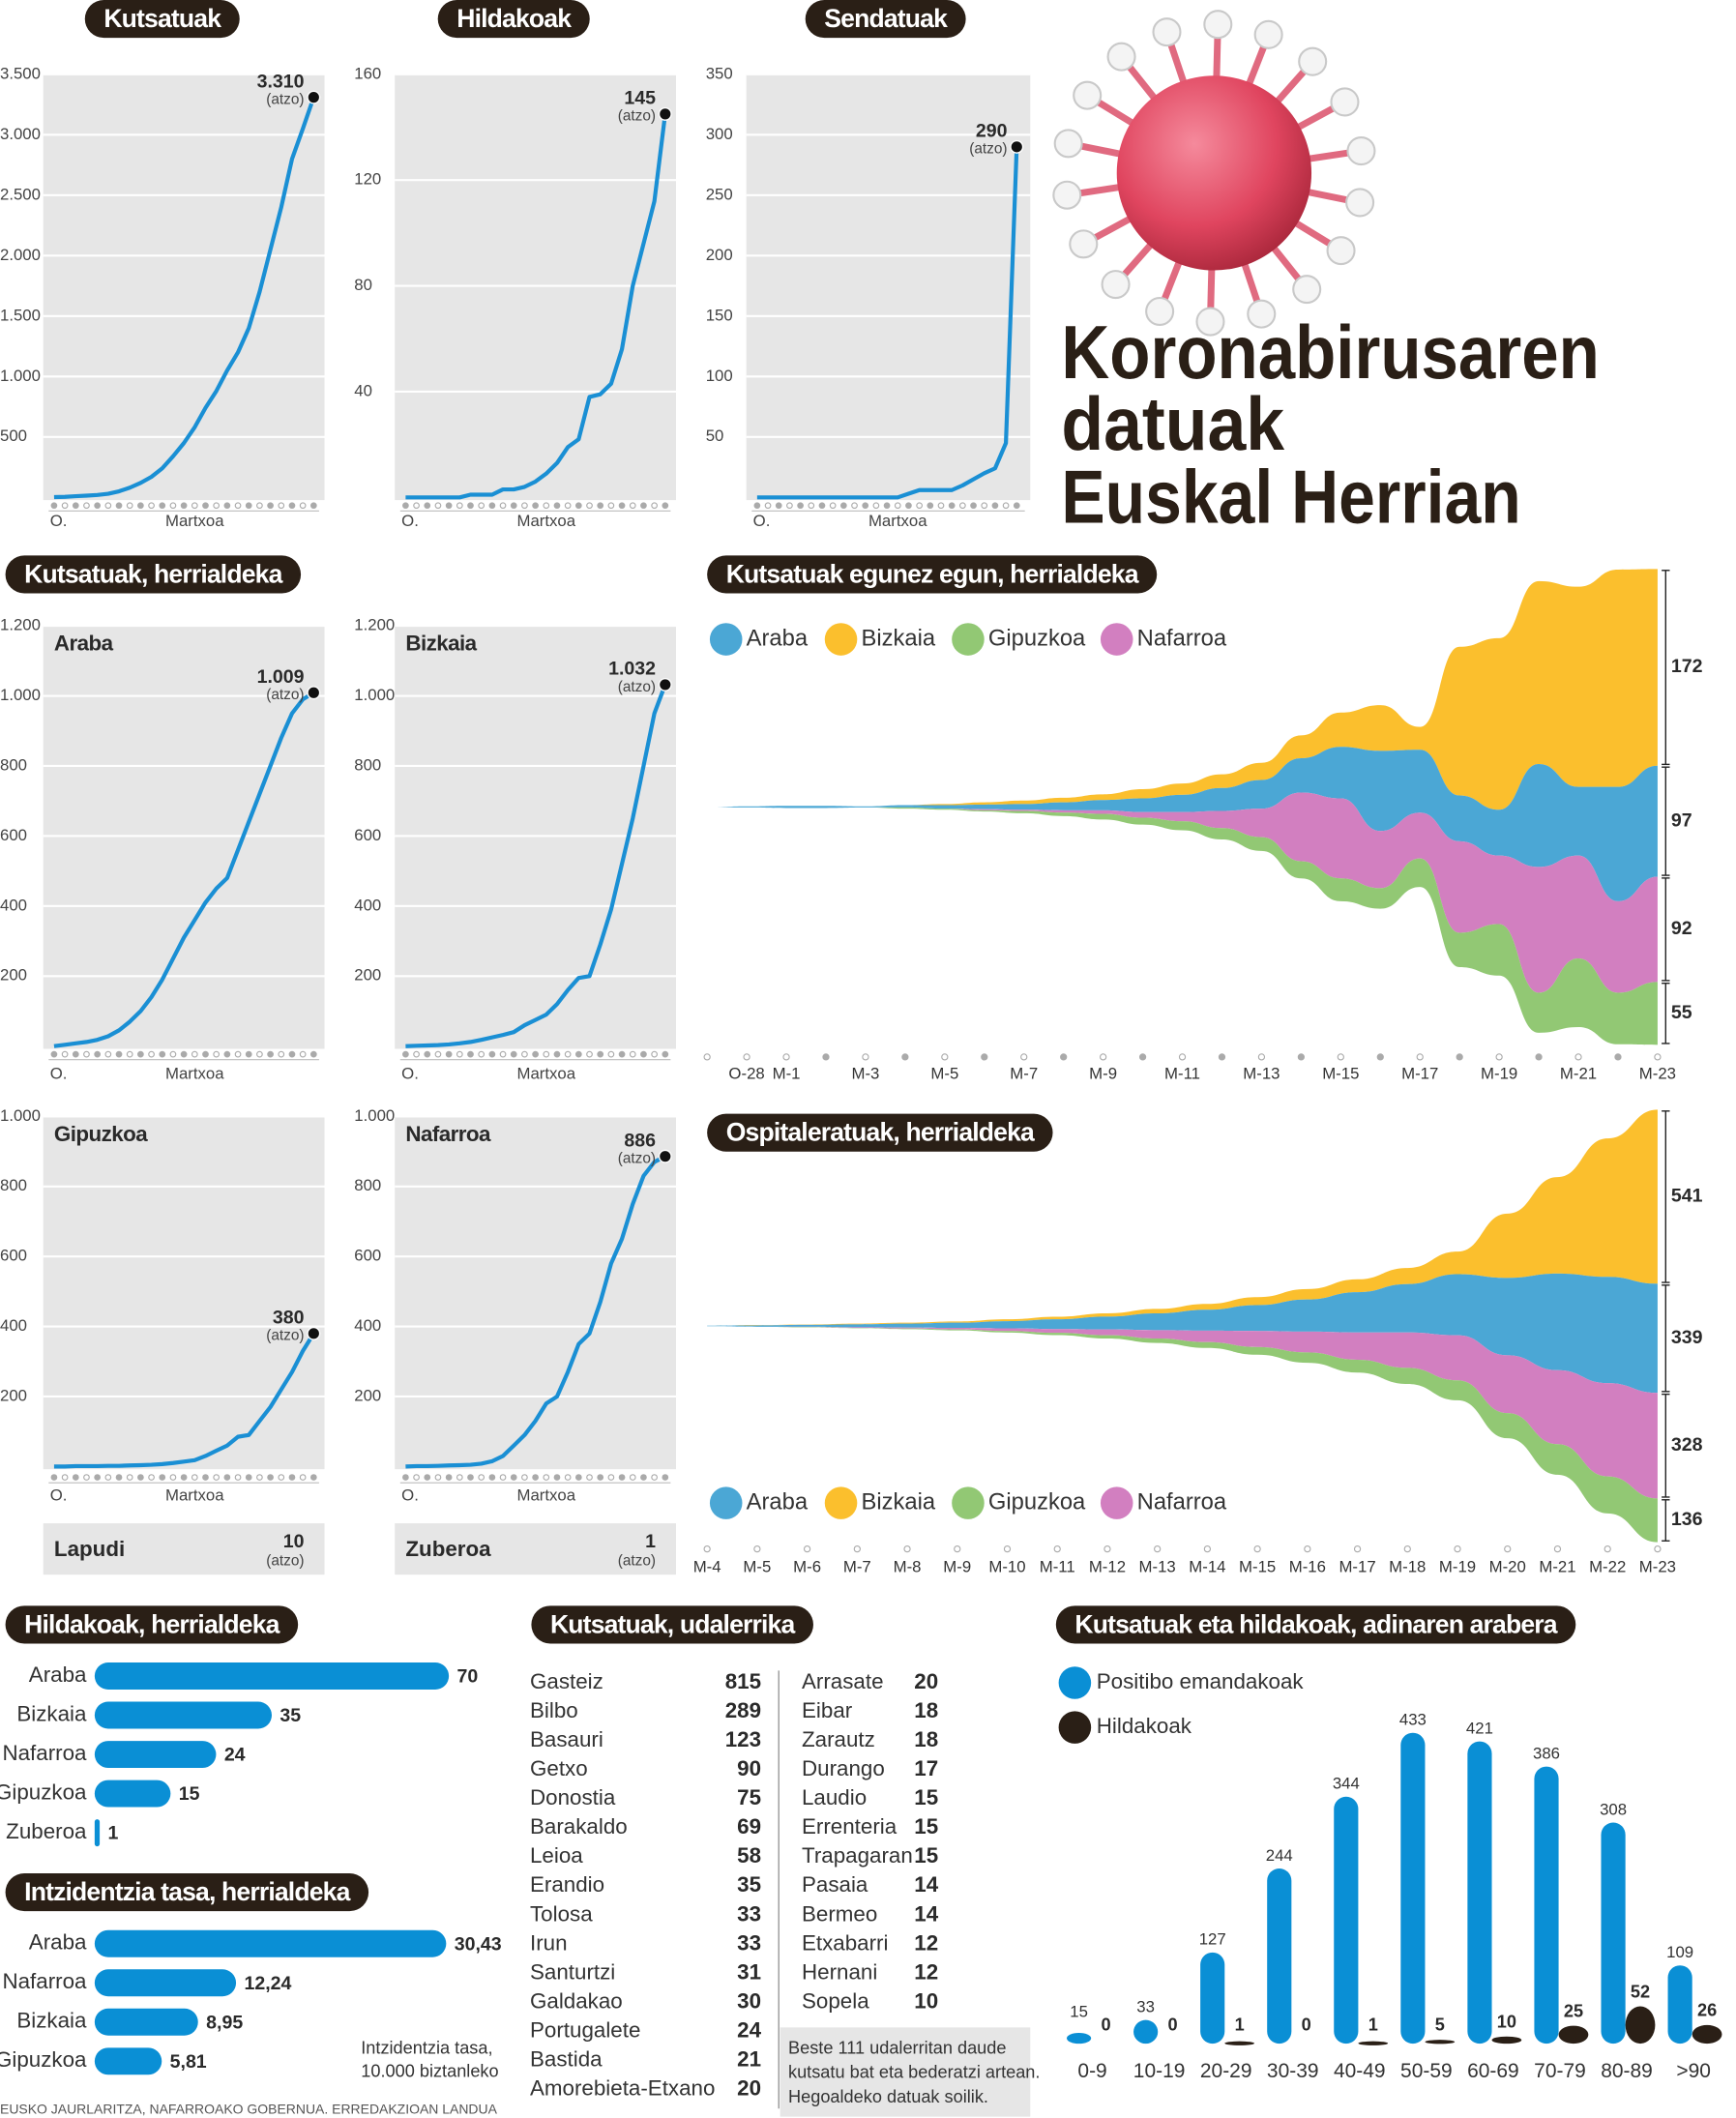 This screenshot has height=2118, width=1736. I want to click on legend-label: Positibo emandakoak, so click(1201, 1681).